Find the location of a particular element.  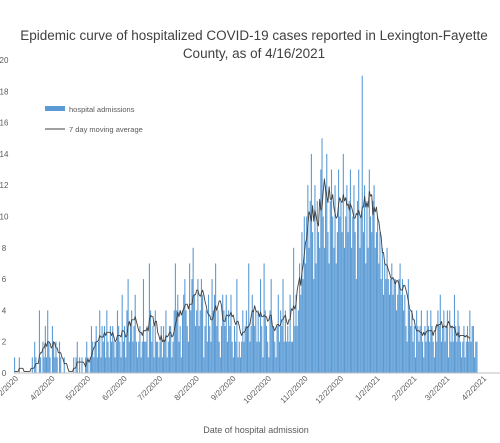

legend-line-label: 7 day moving average is located at coordinates (106, 129).